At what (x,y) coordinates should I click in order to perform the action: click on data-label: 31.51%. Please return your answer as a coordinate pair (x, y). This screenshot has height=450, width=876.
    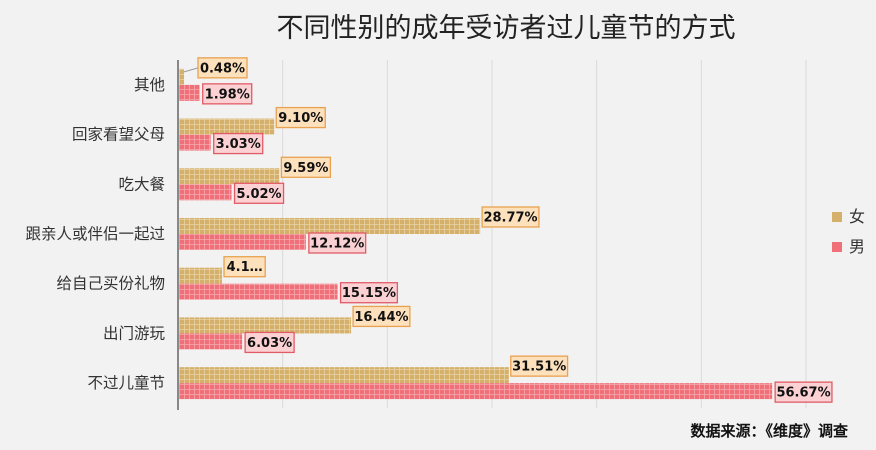
    Looking at the image, I should click on (539, 367).